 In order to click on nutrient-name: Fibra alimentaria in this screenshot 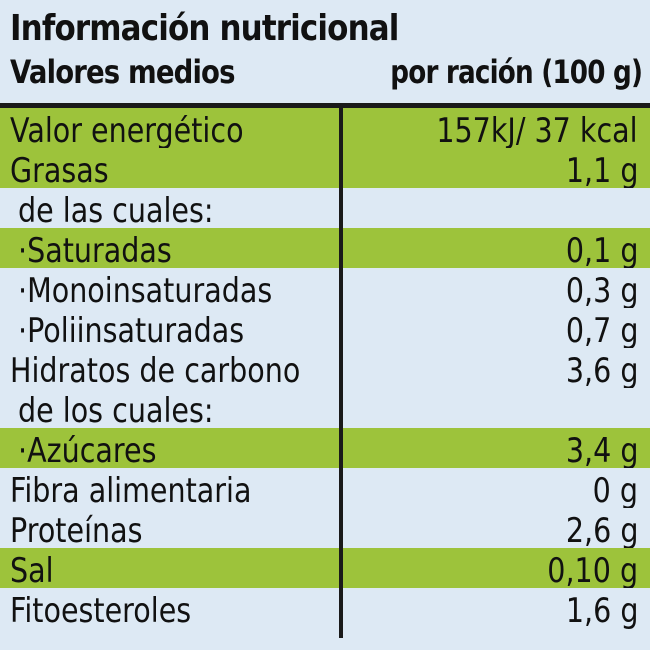, I will do `click(131, 491)`.